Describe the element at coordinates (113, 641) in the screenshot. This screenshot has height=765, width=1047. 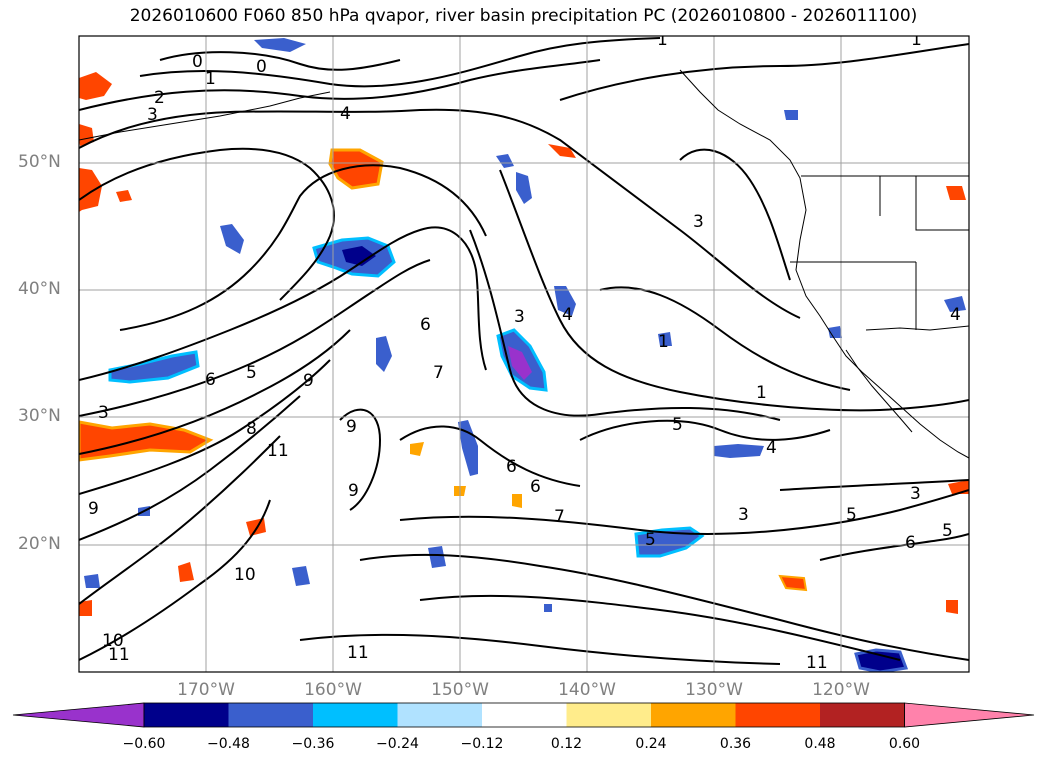
I see `contour-label: 10` at that location.